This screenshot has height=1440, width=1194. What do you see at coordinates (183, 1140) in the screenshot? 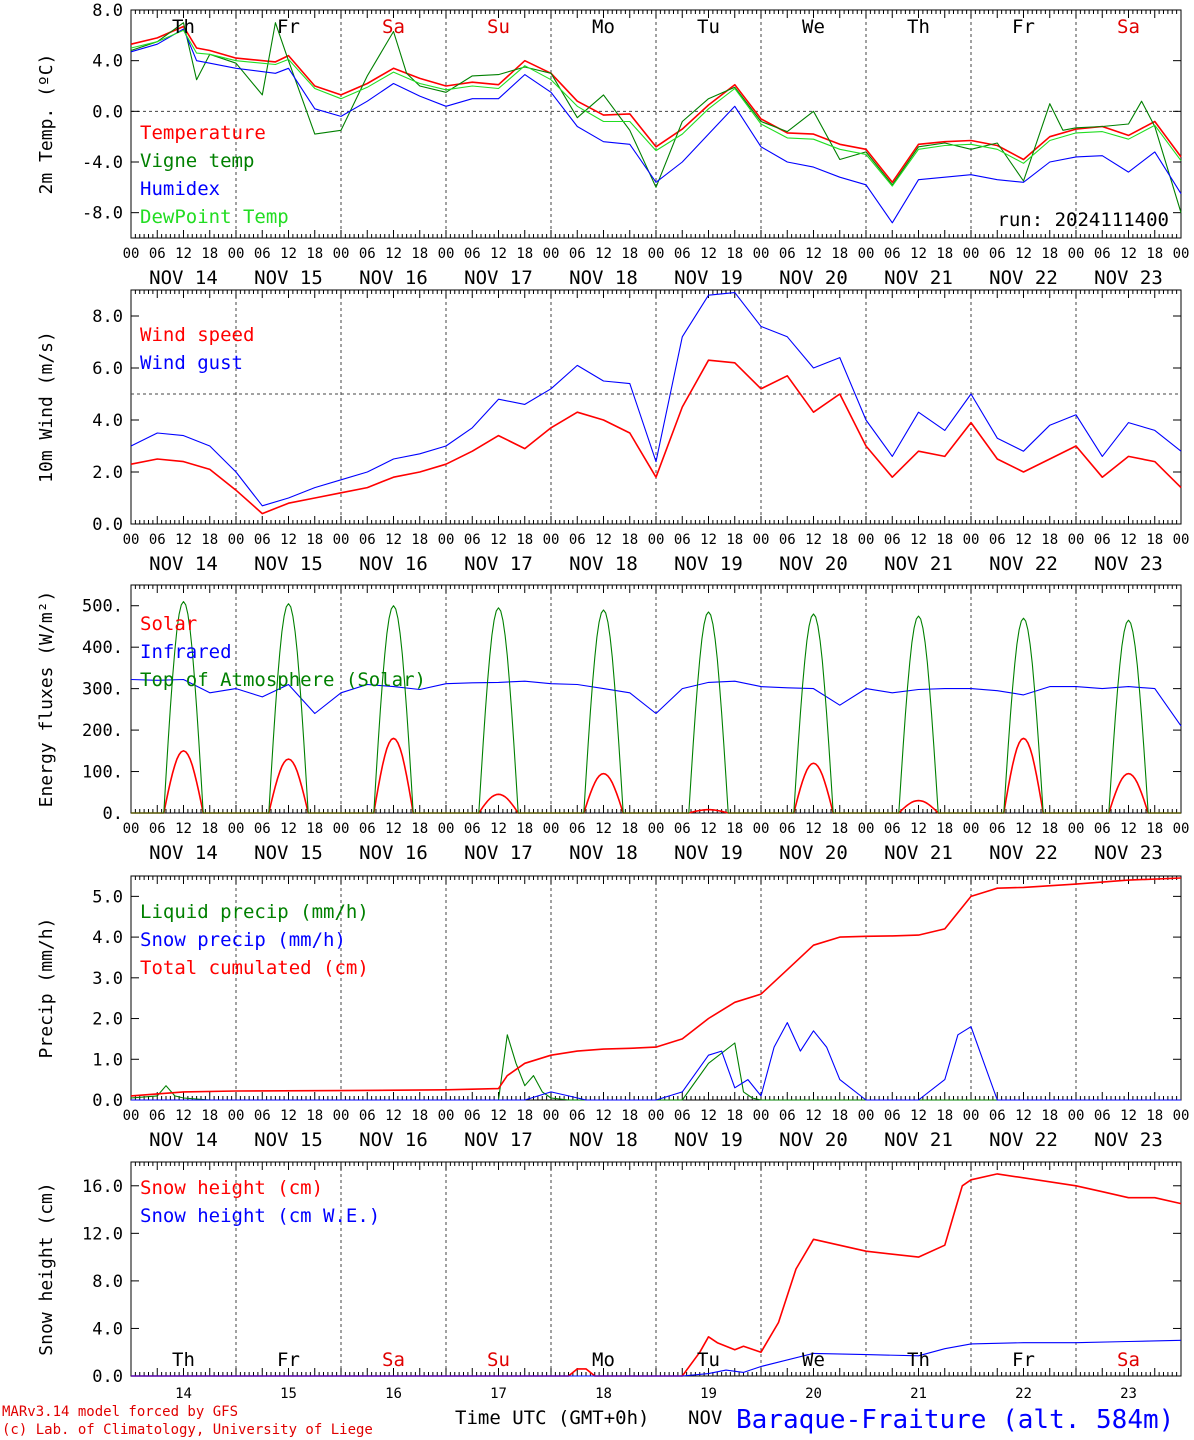
I see `date-label: NOV 14` at bounding box center [183, 1140].